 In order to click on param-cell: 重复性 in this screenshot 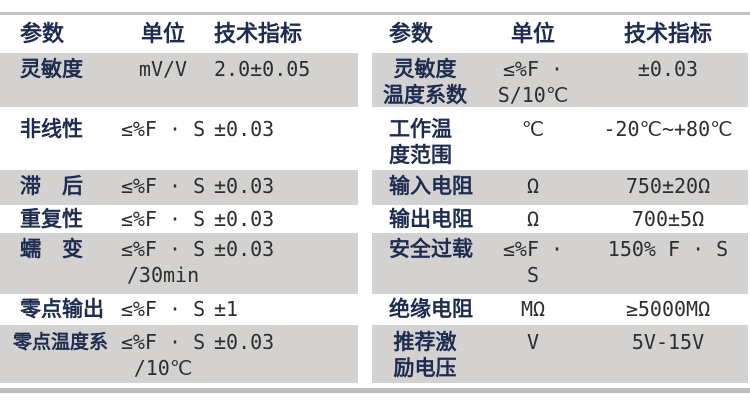, I will do `click(51, 219)`.